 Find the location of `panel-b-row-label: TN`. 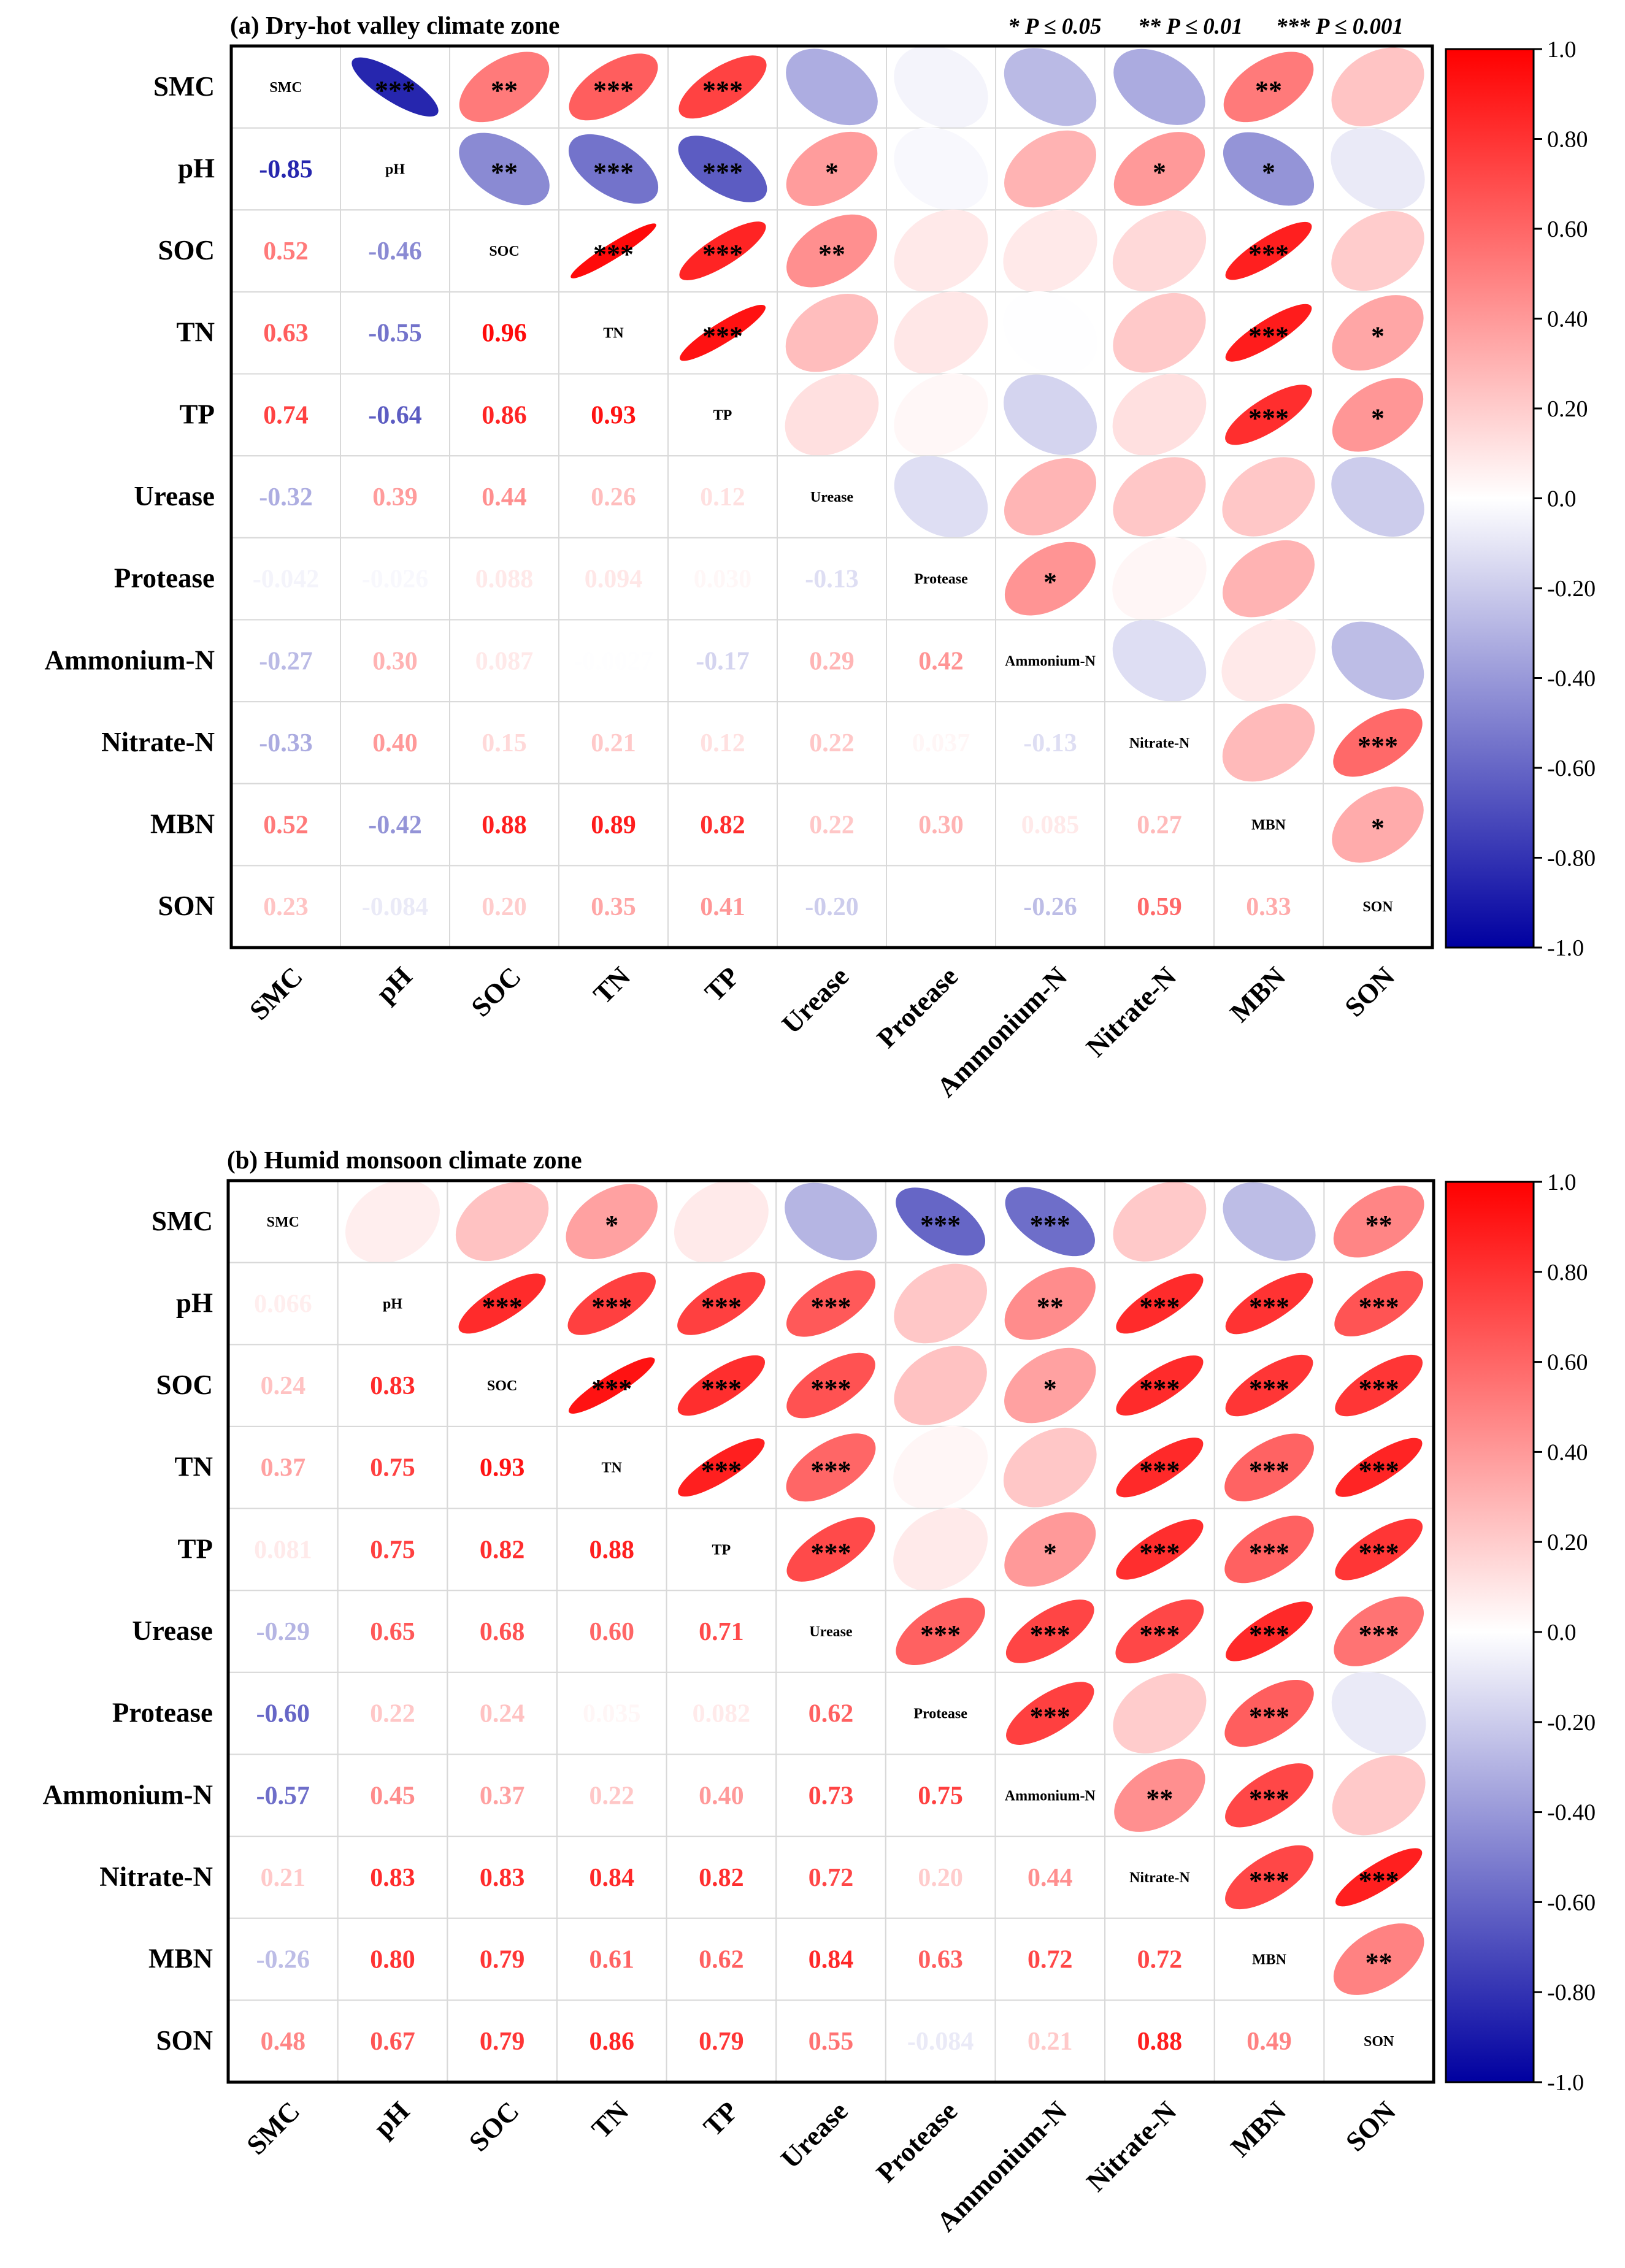

panel-b-row-label: TN is located at coordinates (193, 1467).